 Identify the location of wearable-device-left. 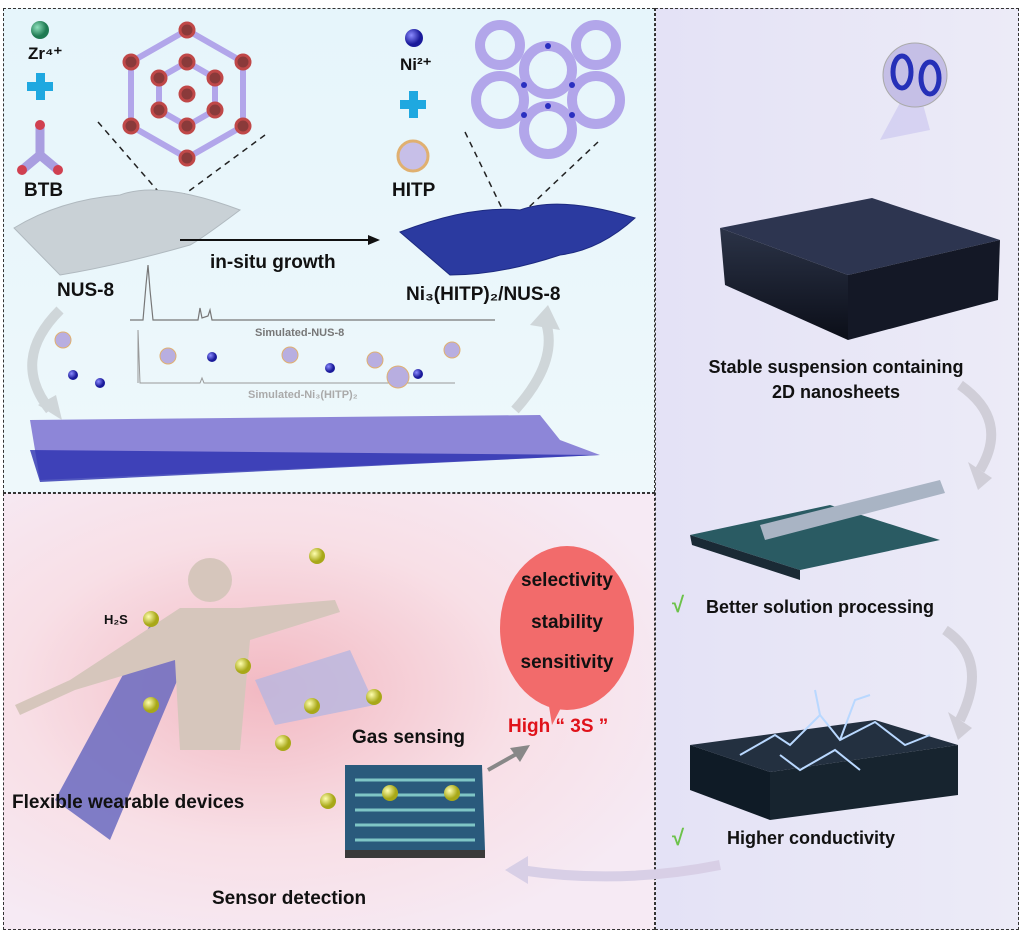
(122, 732).